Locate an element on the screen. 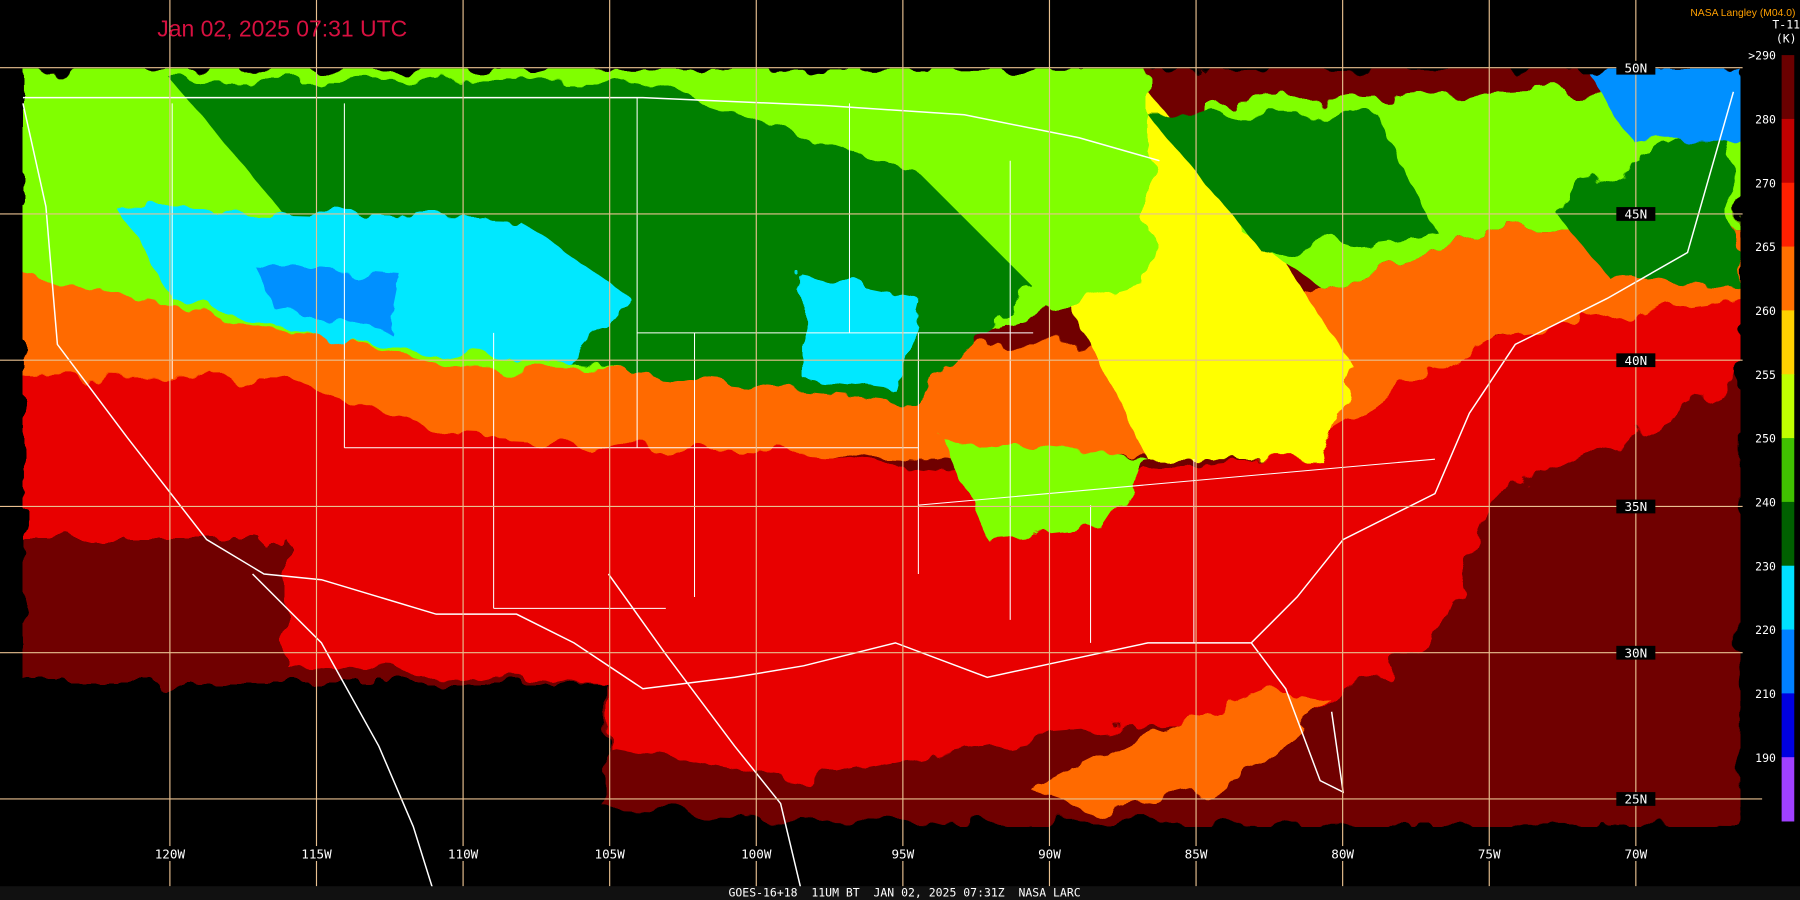 Image resolution: width=1800 pixels, height=900 pixels. colorbar-label: 240 is located at coordinates (1765, 502).